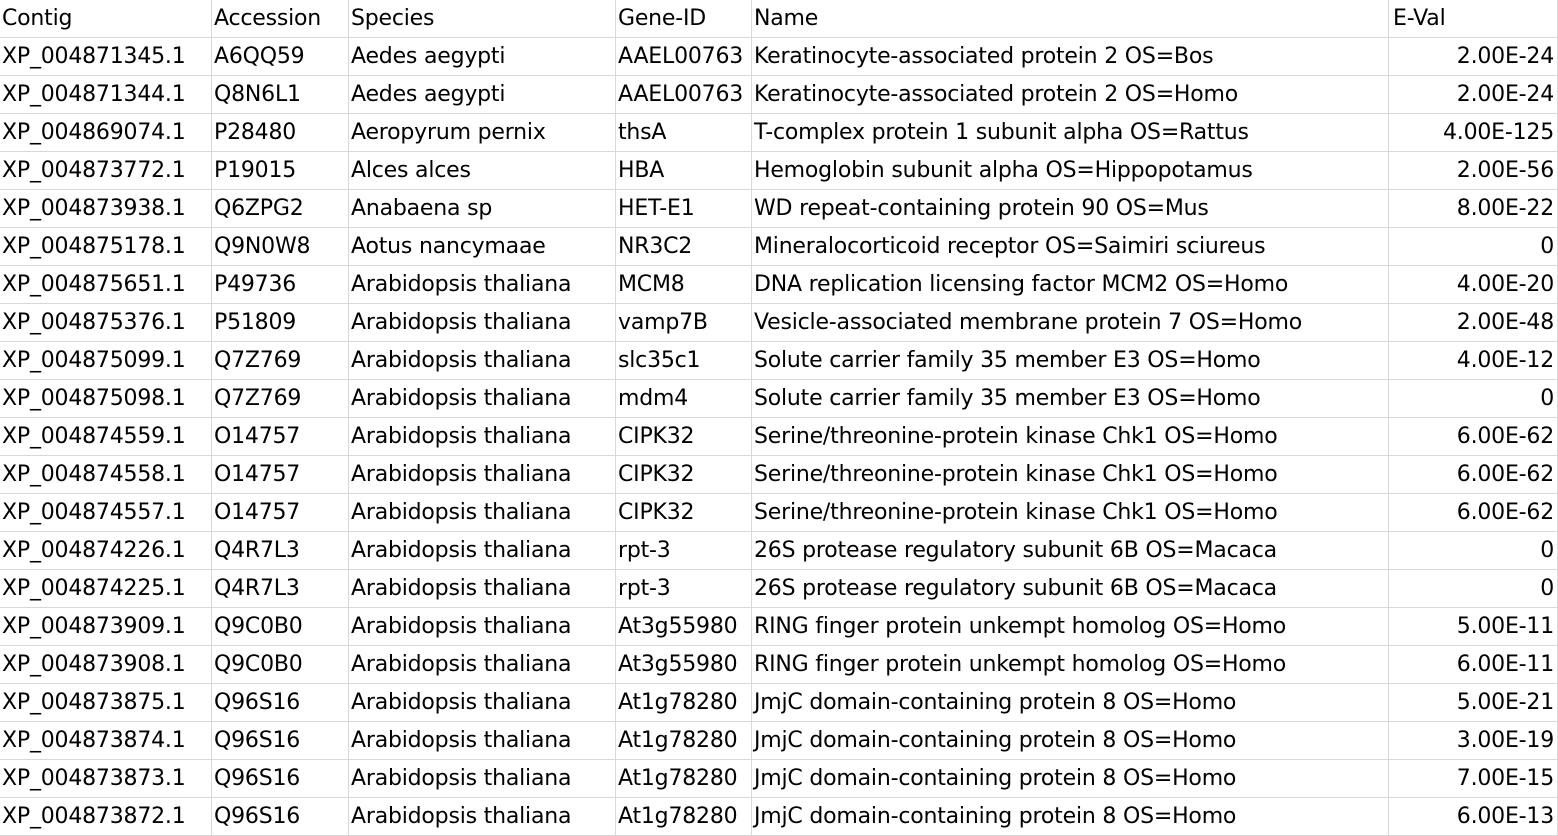 Image resolution: width=1558 pixels, height=836 pixels. I want to click on e-val-cell: 5.00E-21, so click(1473, 703).